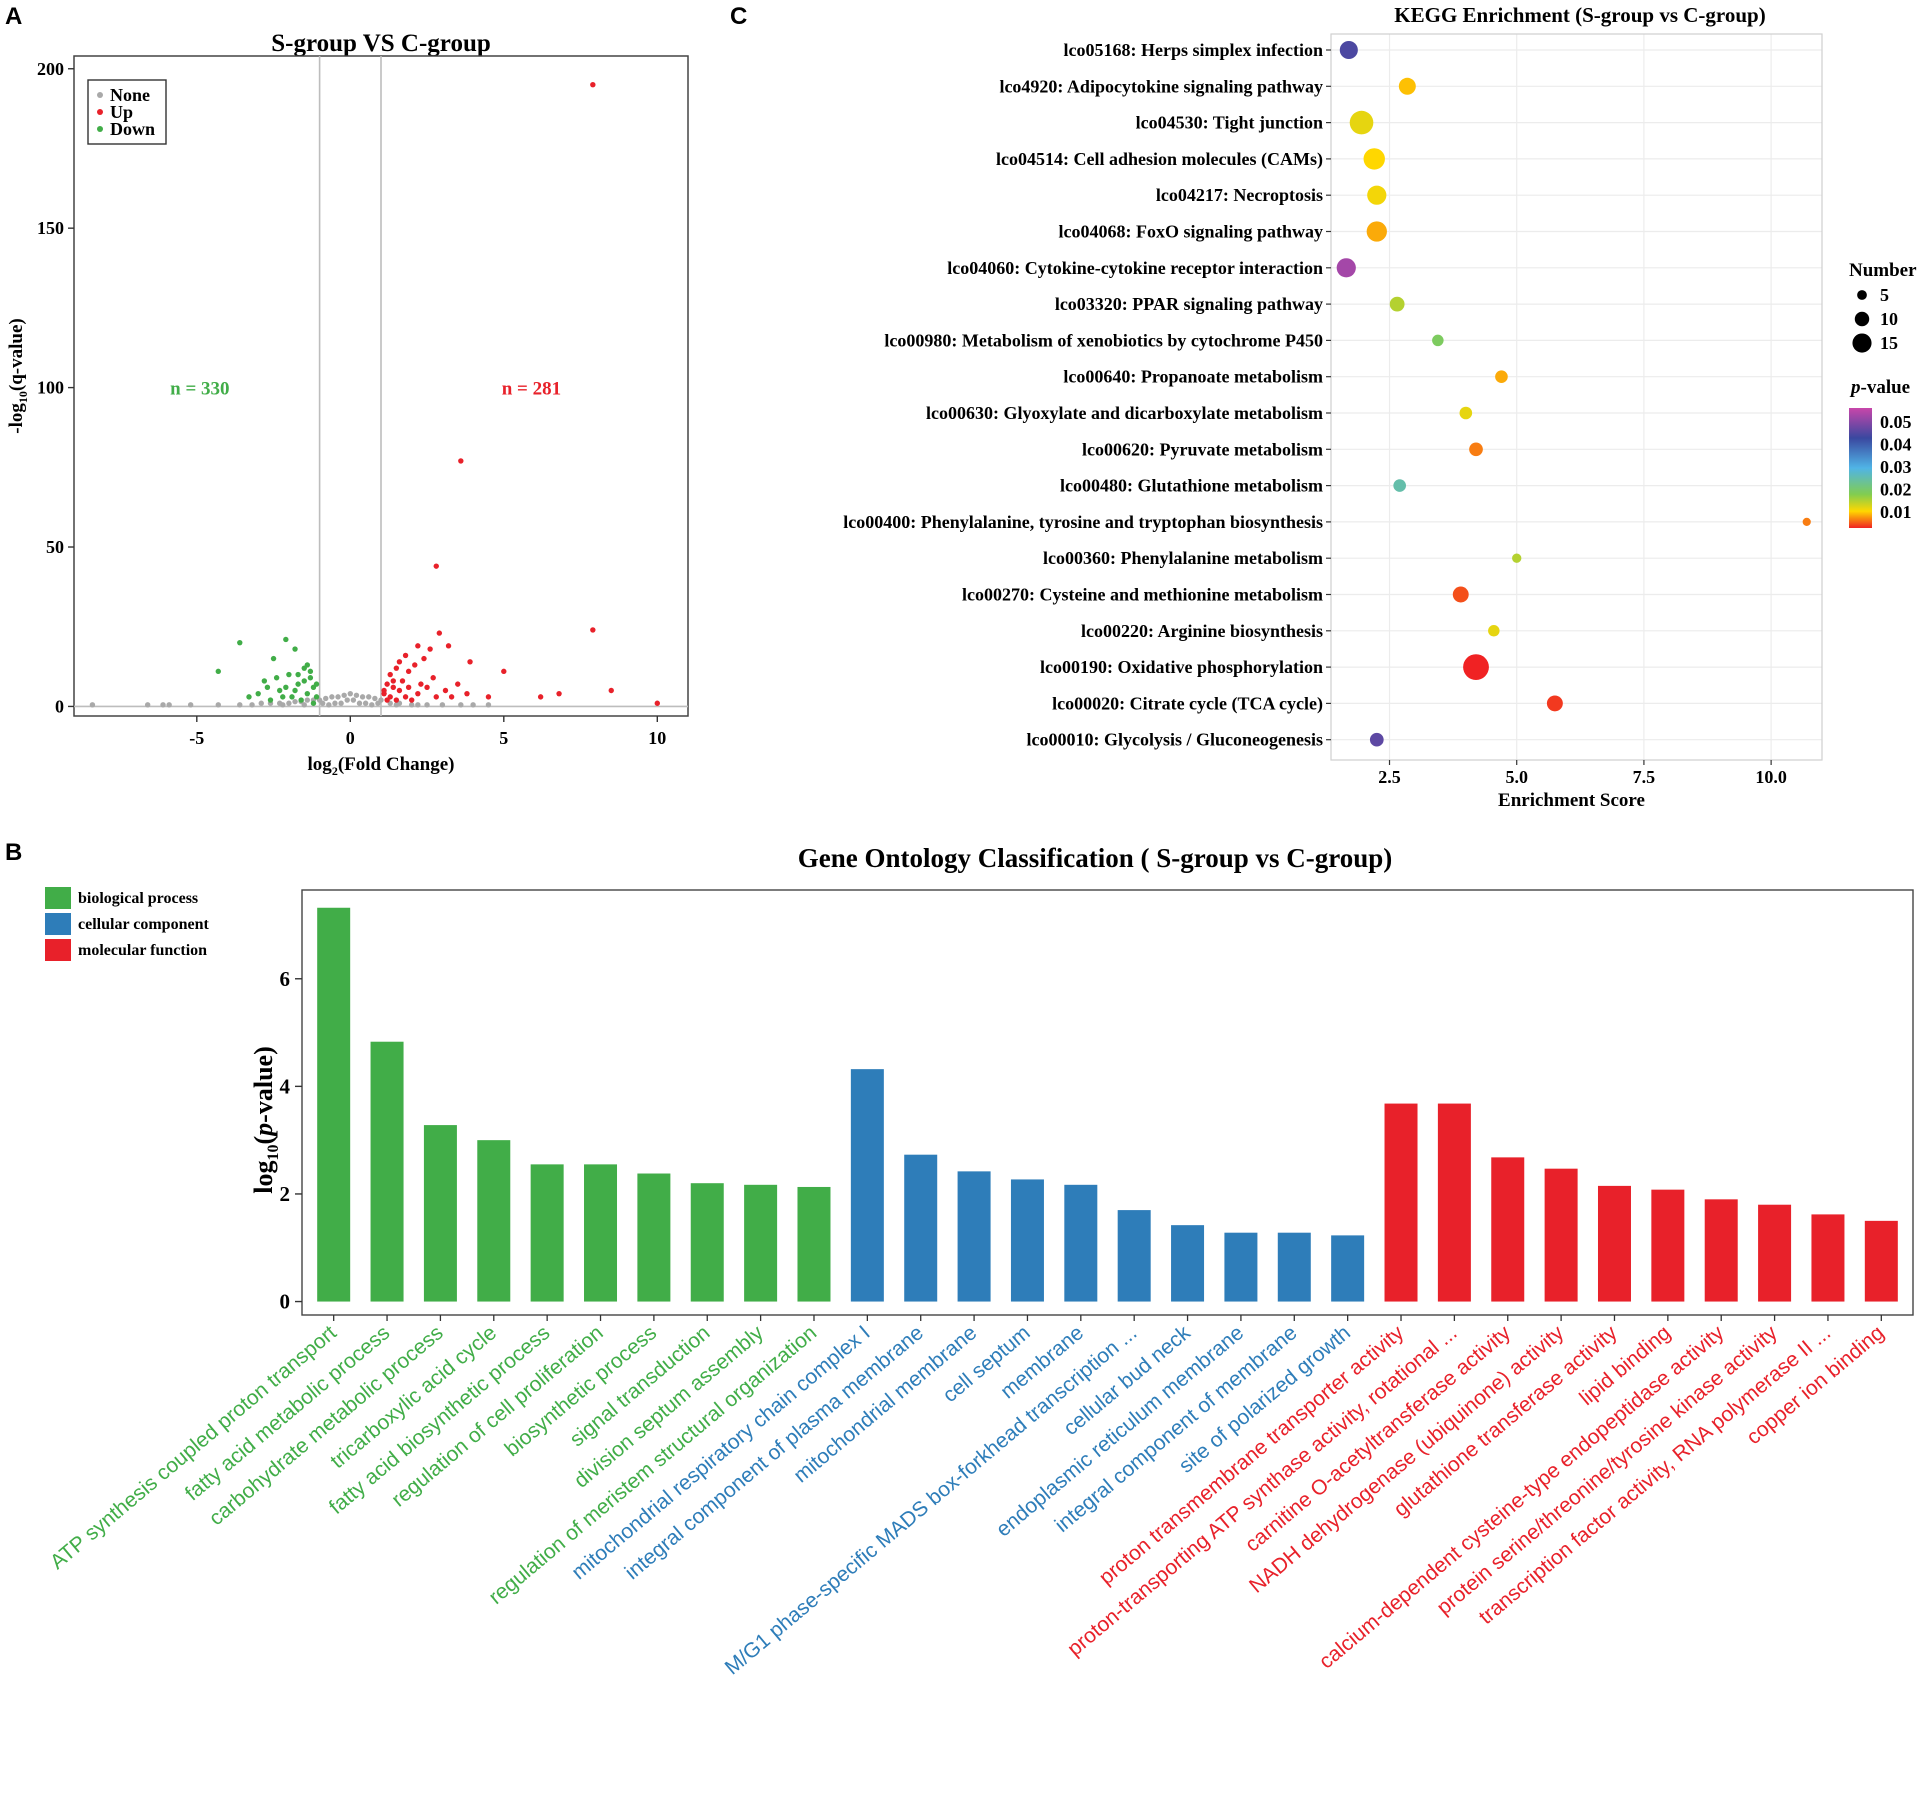 This screenshot has width=1930, height=1820. I want to click on kegg-term-label: lco04514: Cell adhesion molecules (CAMs), so click(1159, 159).